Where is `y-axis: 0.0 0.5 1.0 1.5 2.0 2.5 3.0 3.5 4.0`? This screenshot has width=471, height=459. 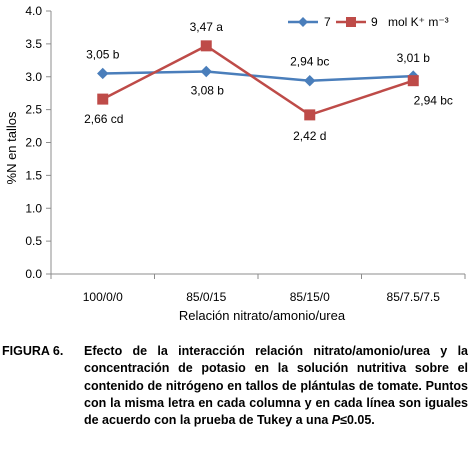
y-axis: 0.0 0.5 1.0 1.5 2.0 2.5 3.0 3.5 4.0 is located at coordinates (38, 142).